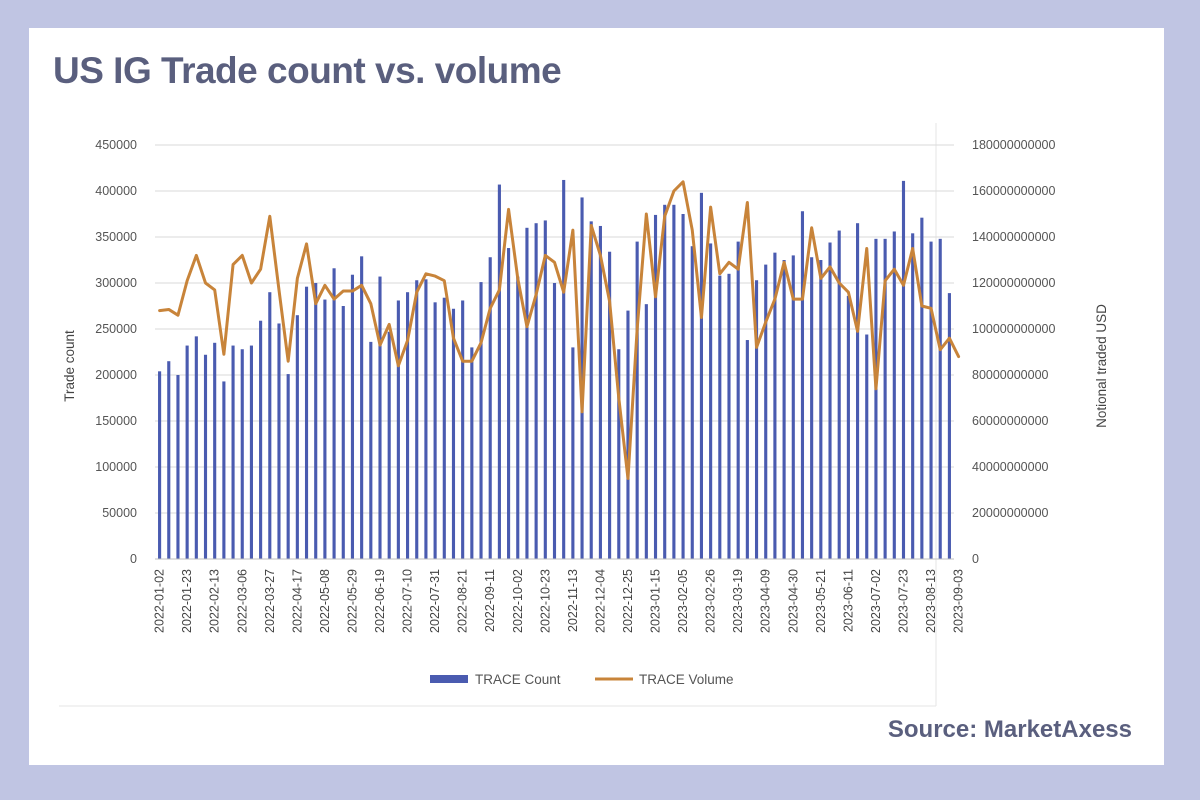 This screenshot has width=1200, height=800. What do you see at coordinates (656, 601) in the screenshot?
I see `x-axis-tick-label: 2023-01-15` at bounding box center [656, 601].